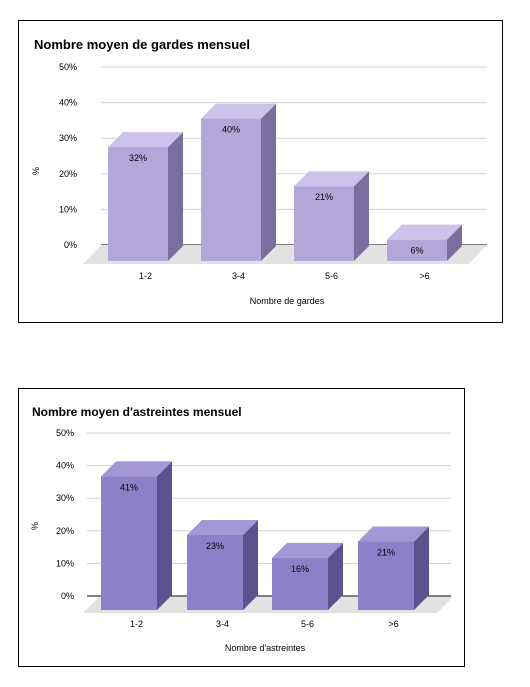  Describe the element at coordinates (215, 546) in the screenshot. I see `data-label: 23%` at that location.